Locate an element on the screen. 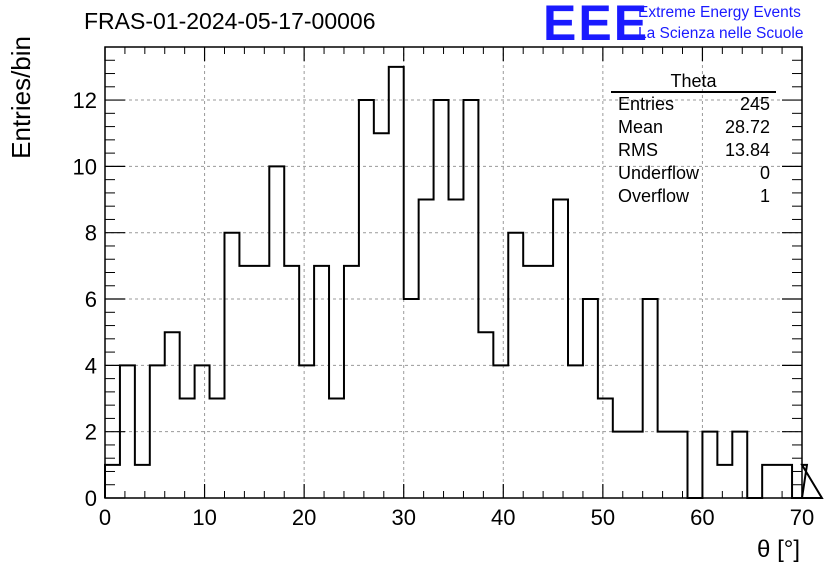  x-tick-label: 50 is located at coordinates (603, 517).